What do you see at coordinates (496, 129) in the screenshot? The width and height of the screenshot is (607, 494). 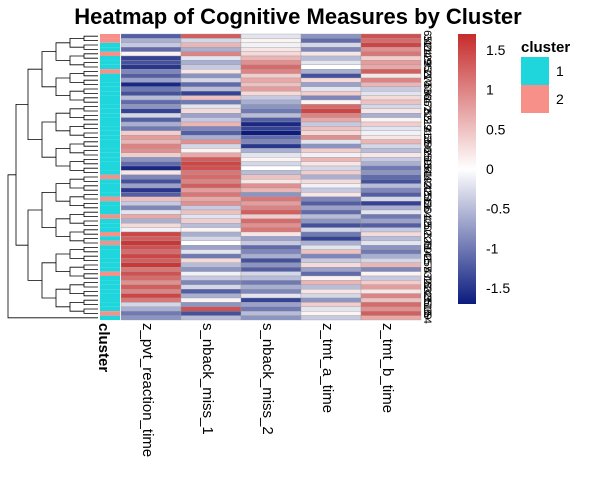 I see `color-scale-tick: 0.5` at bounding box center [496, 129].